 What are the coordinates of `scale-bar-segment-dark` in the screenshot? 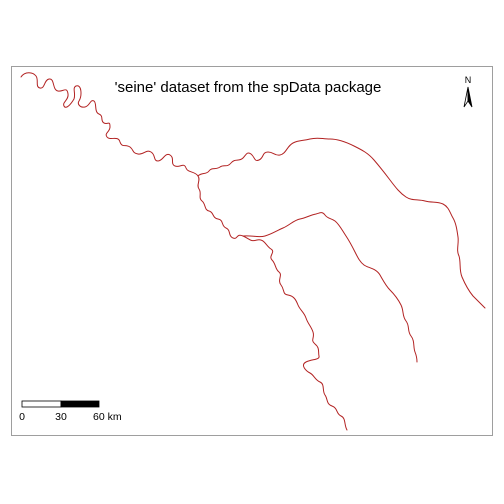 It's located at (80, 404).